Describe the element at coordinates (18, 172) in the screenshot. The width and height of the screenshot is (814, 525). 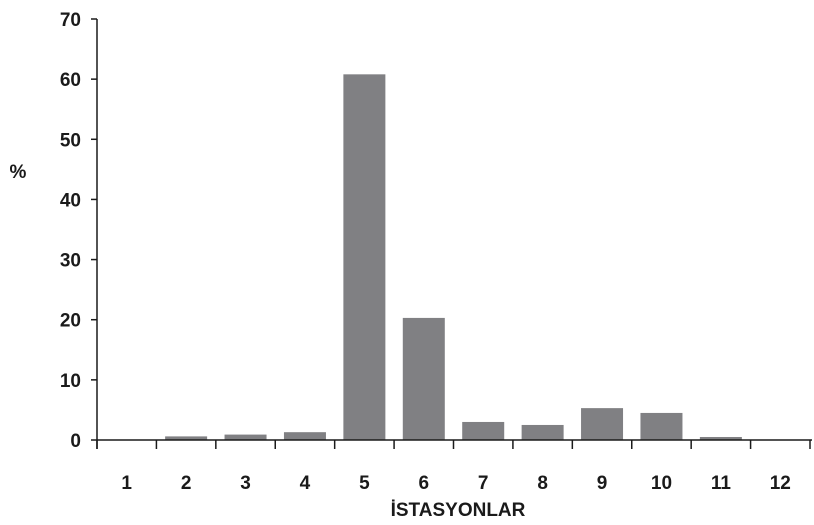
I see `y-axis-title: %` at that location.